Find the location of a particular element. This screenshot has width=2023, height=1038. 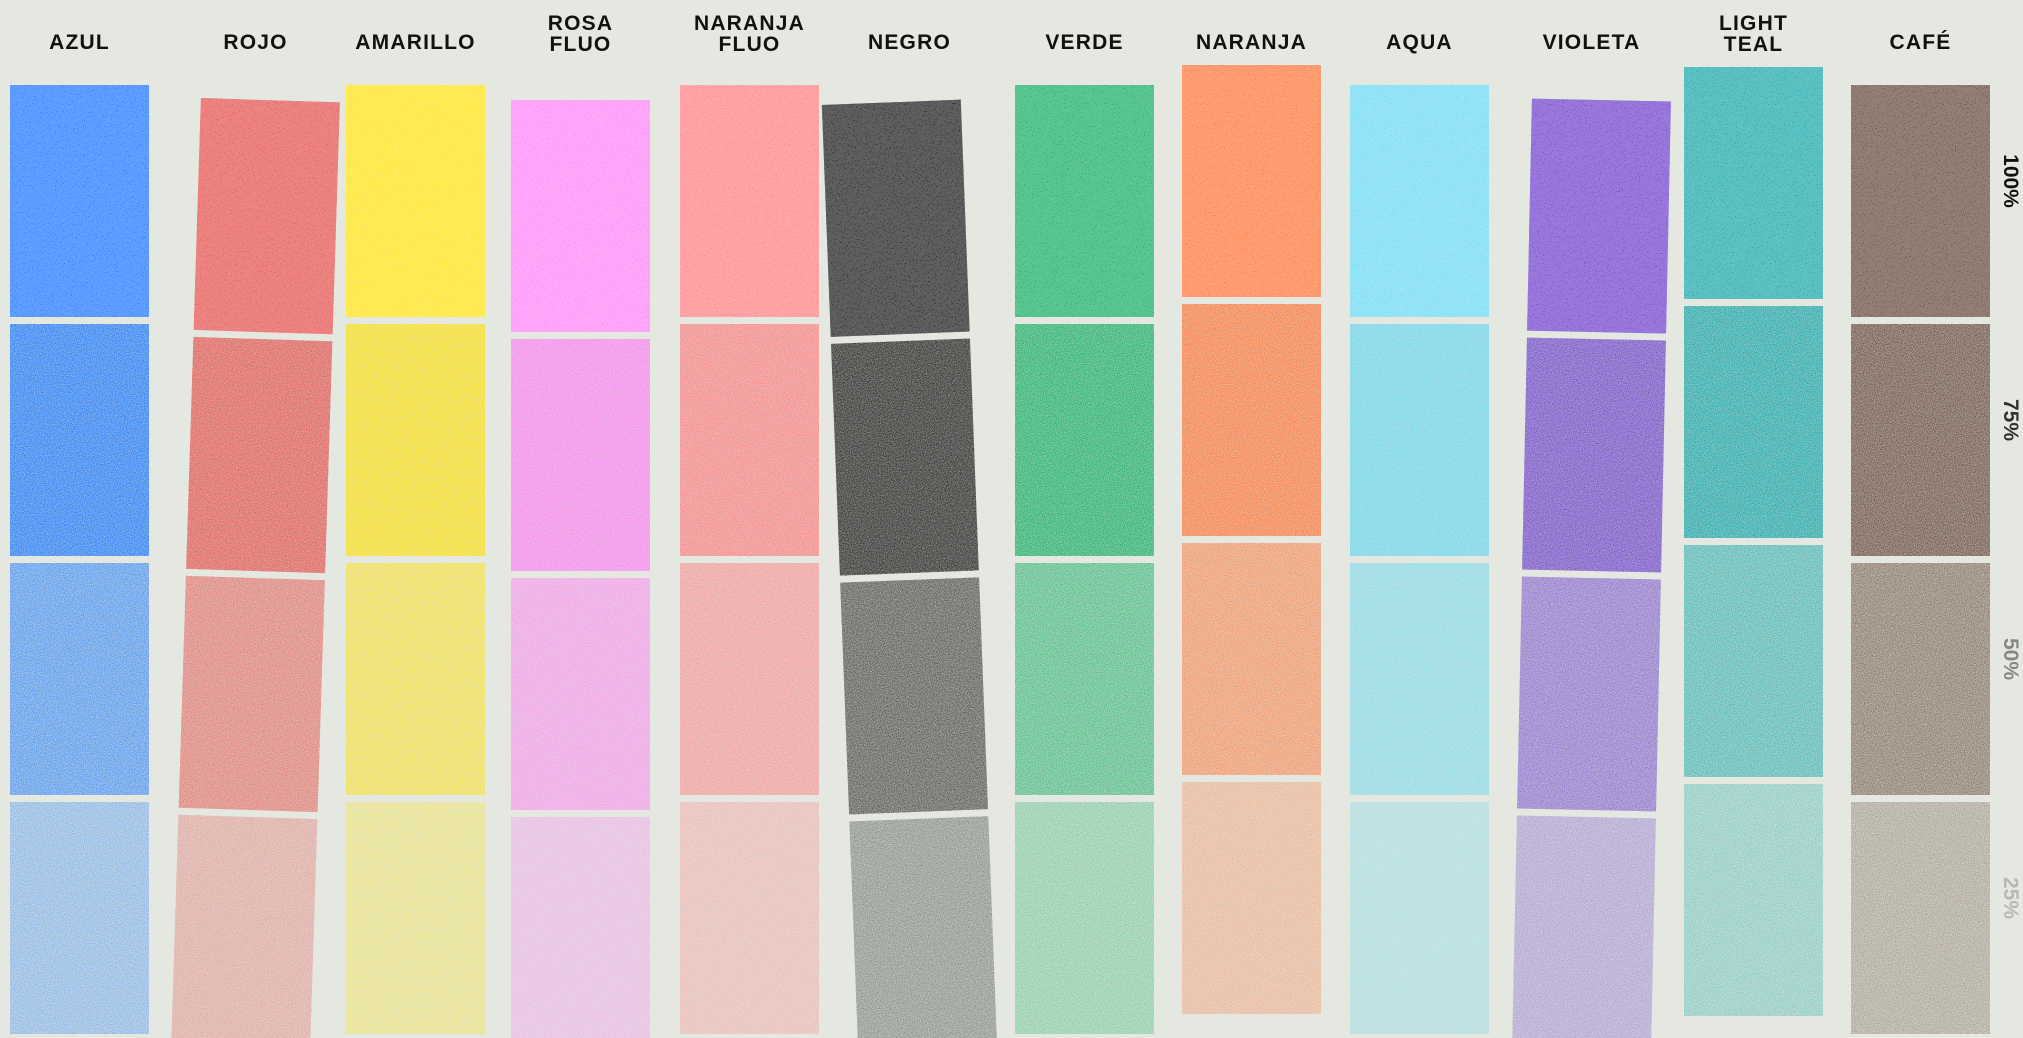

column-title-line: AQUA is located at coordinates (1419, 42).